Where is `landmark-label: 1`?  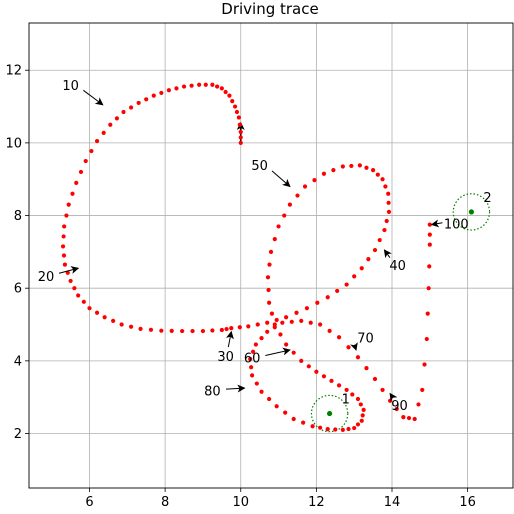
landmark-label: 1 is located at coordinates (346, 400).